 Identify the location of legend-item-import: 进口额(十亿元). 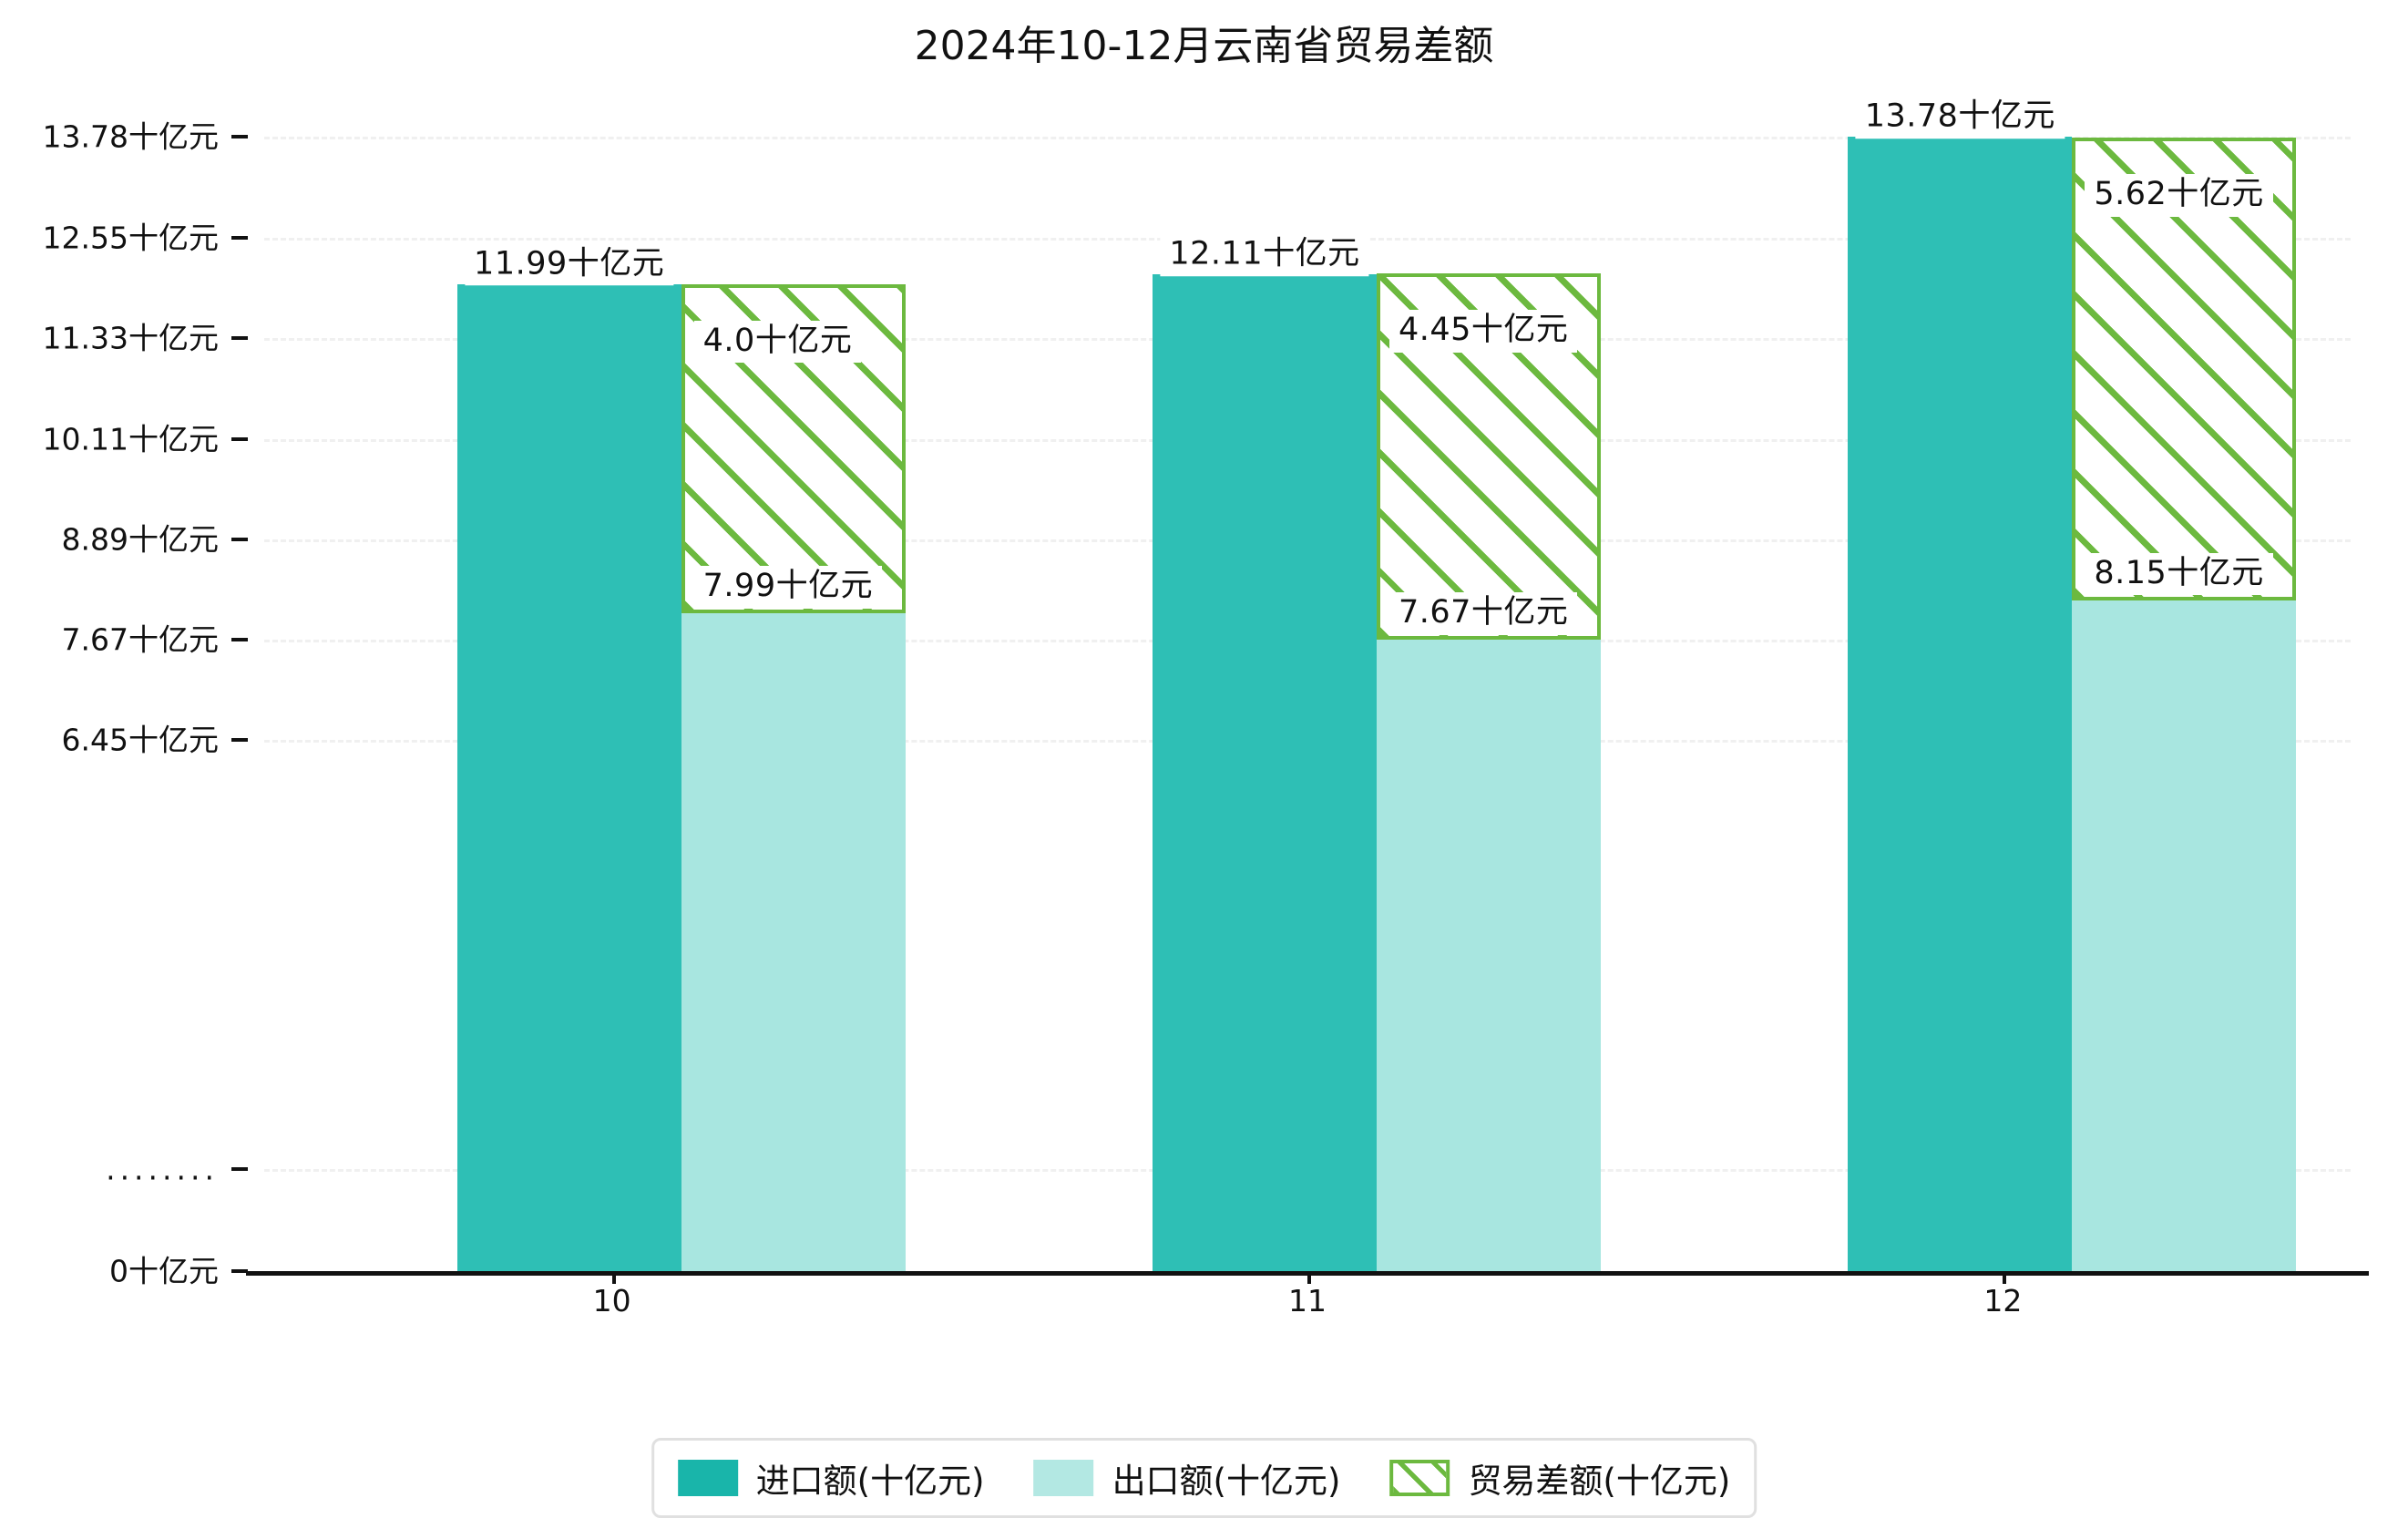
(831, 1478).